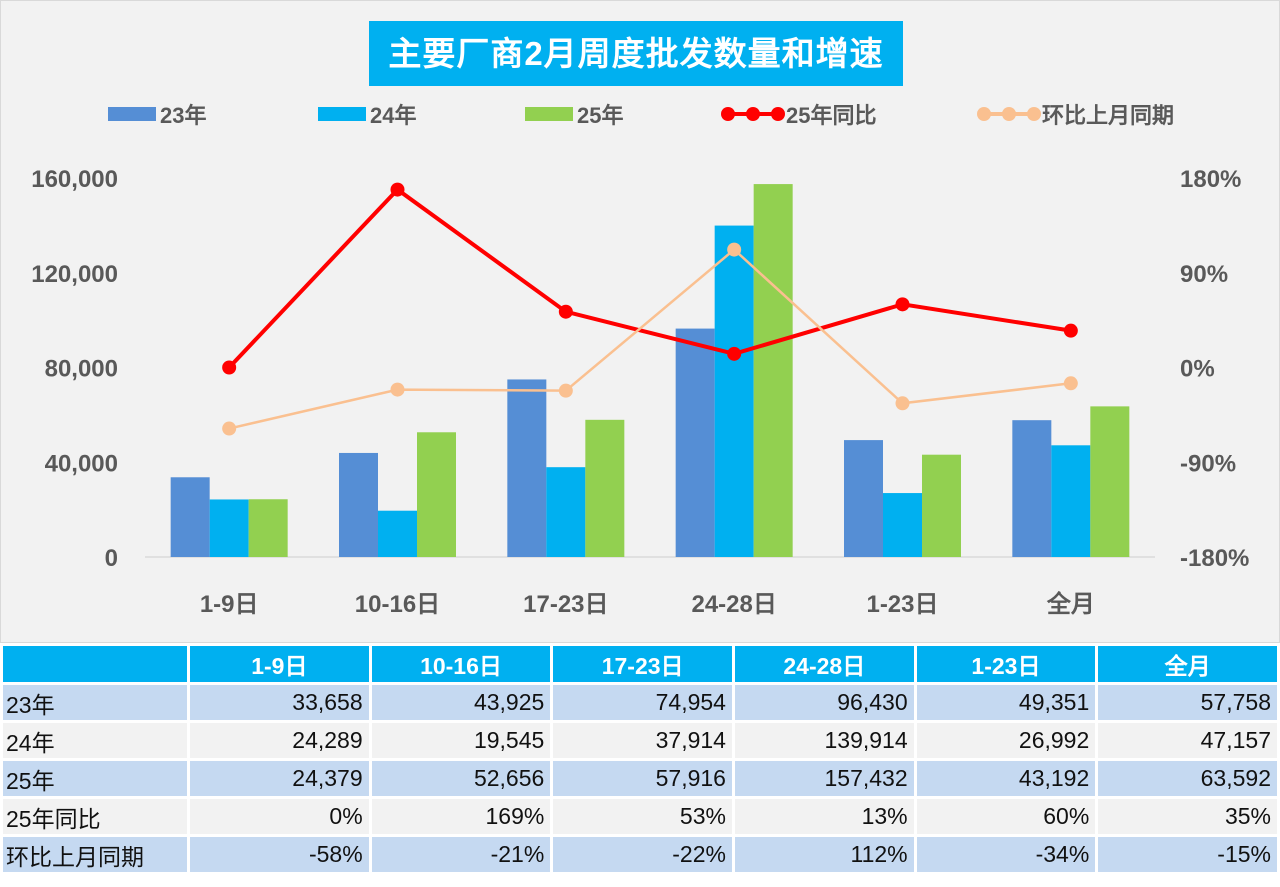 The image size is (1280, 887). I want to click on x-axis-label: 全月, so click(1070, 604).